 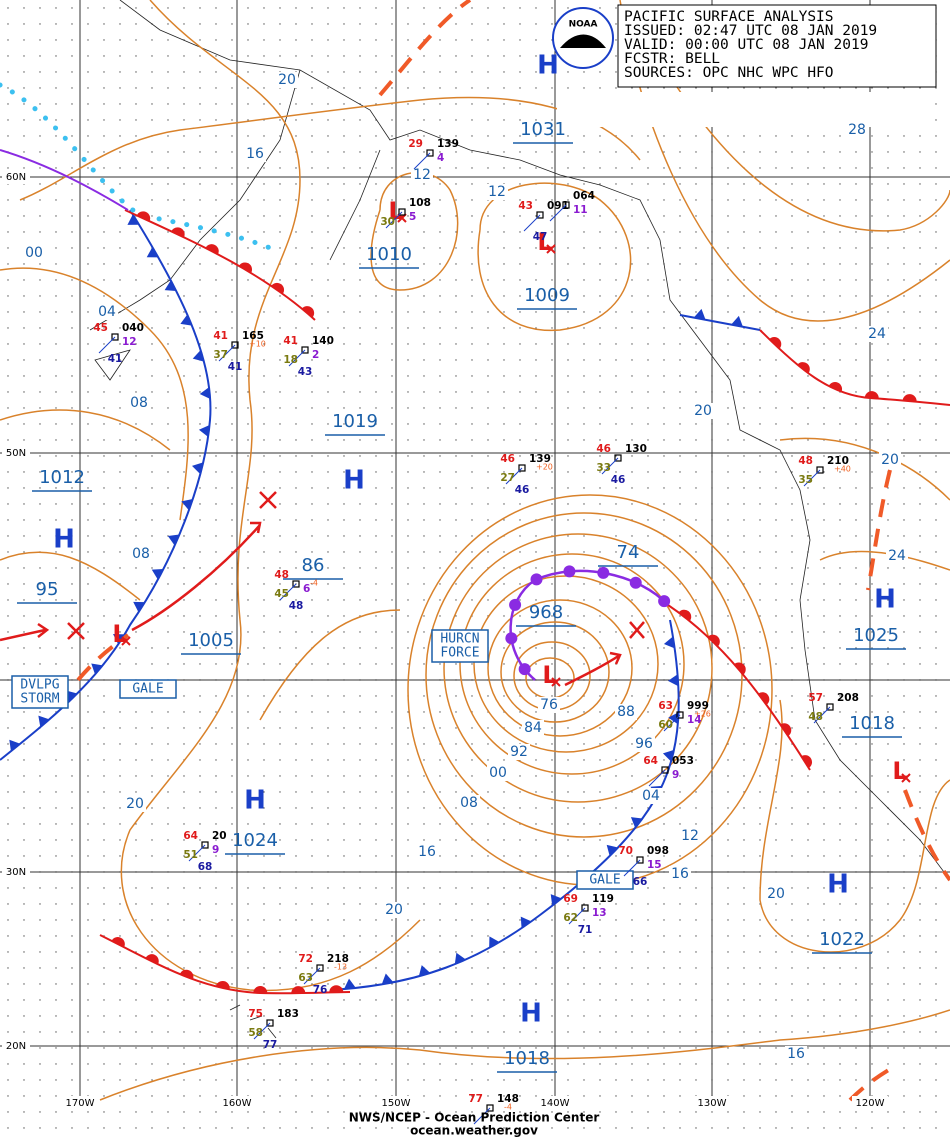 What do you see at coordinates (729, 73) in the screenshot?
I see `header-line: SOURCES: OPC NHC WPC HFO` at bounding box center [729, 73].